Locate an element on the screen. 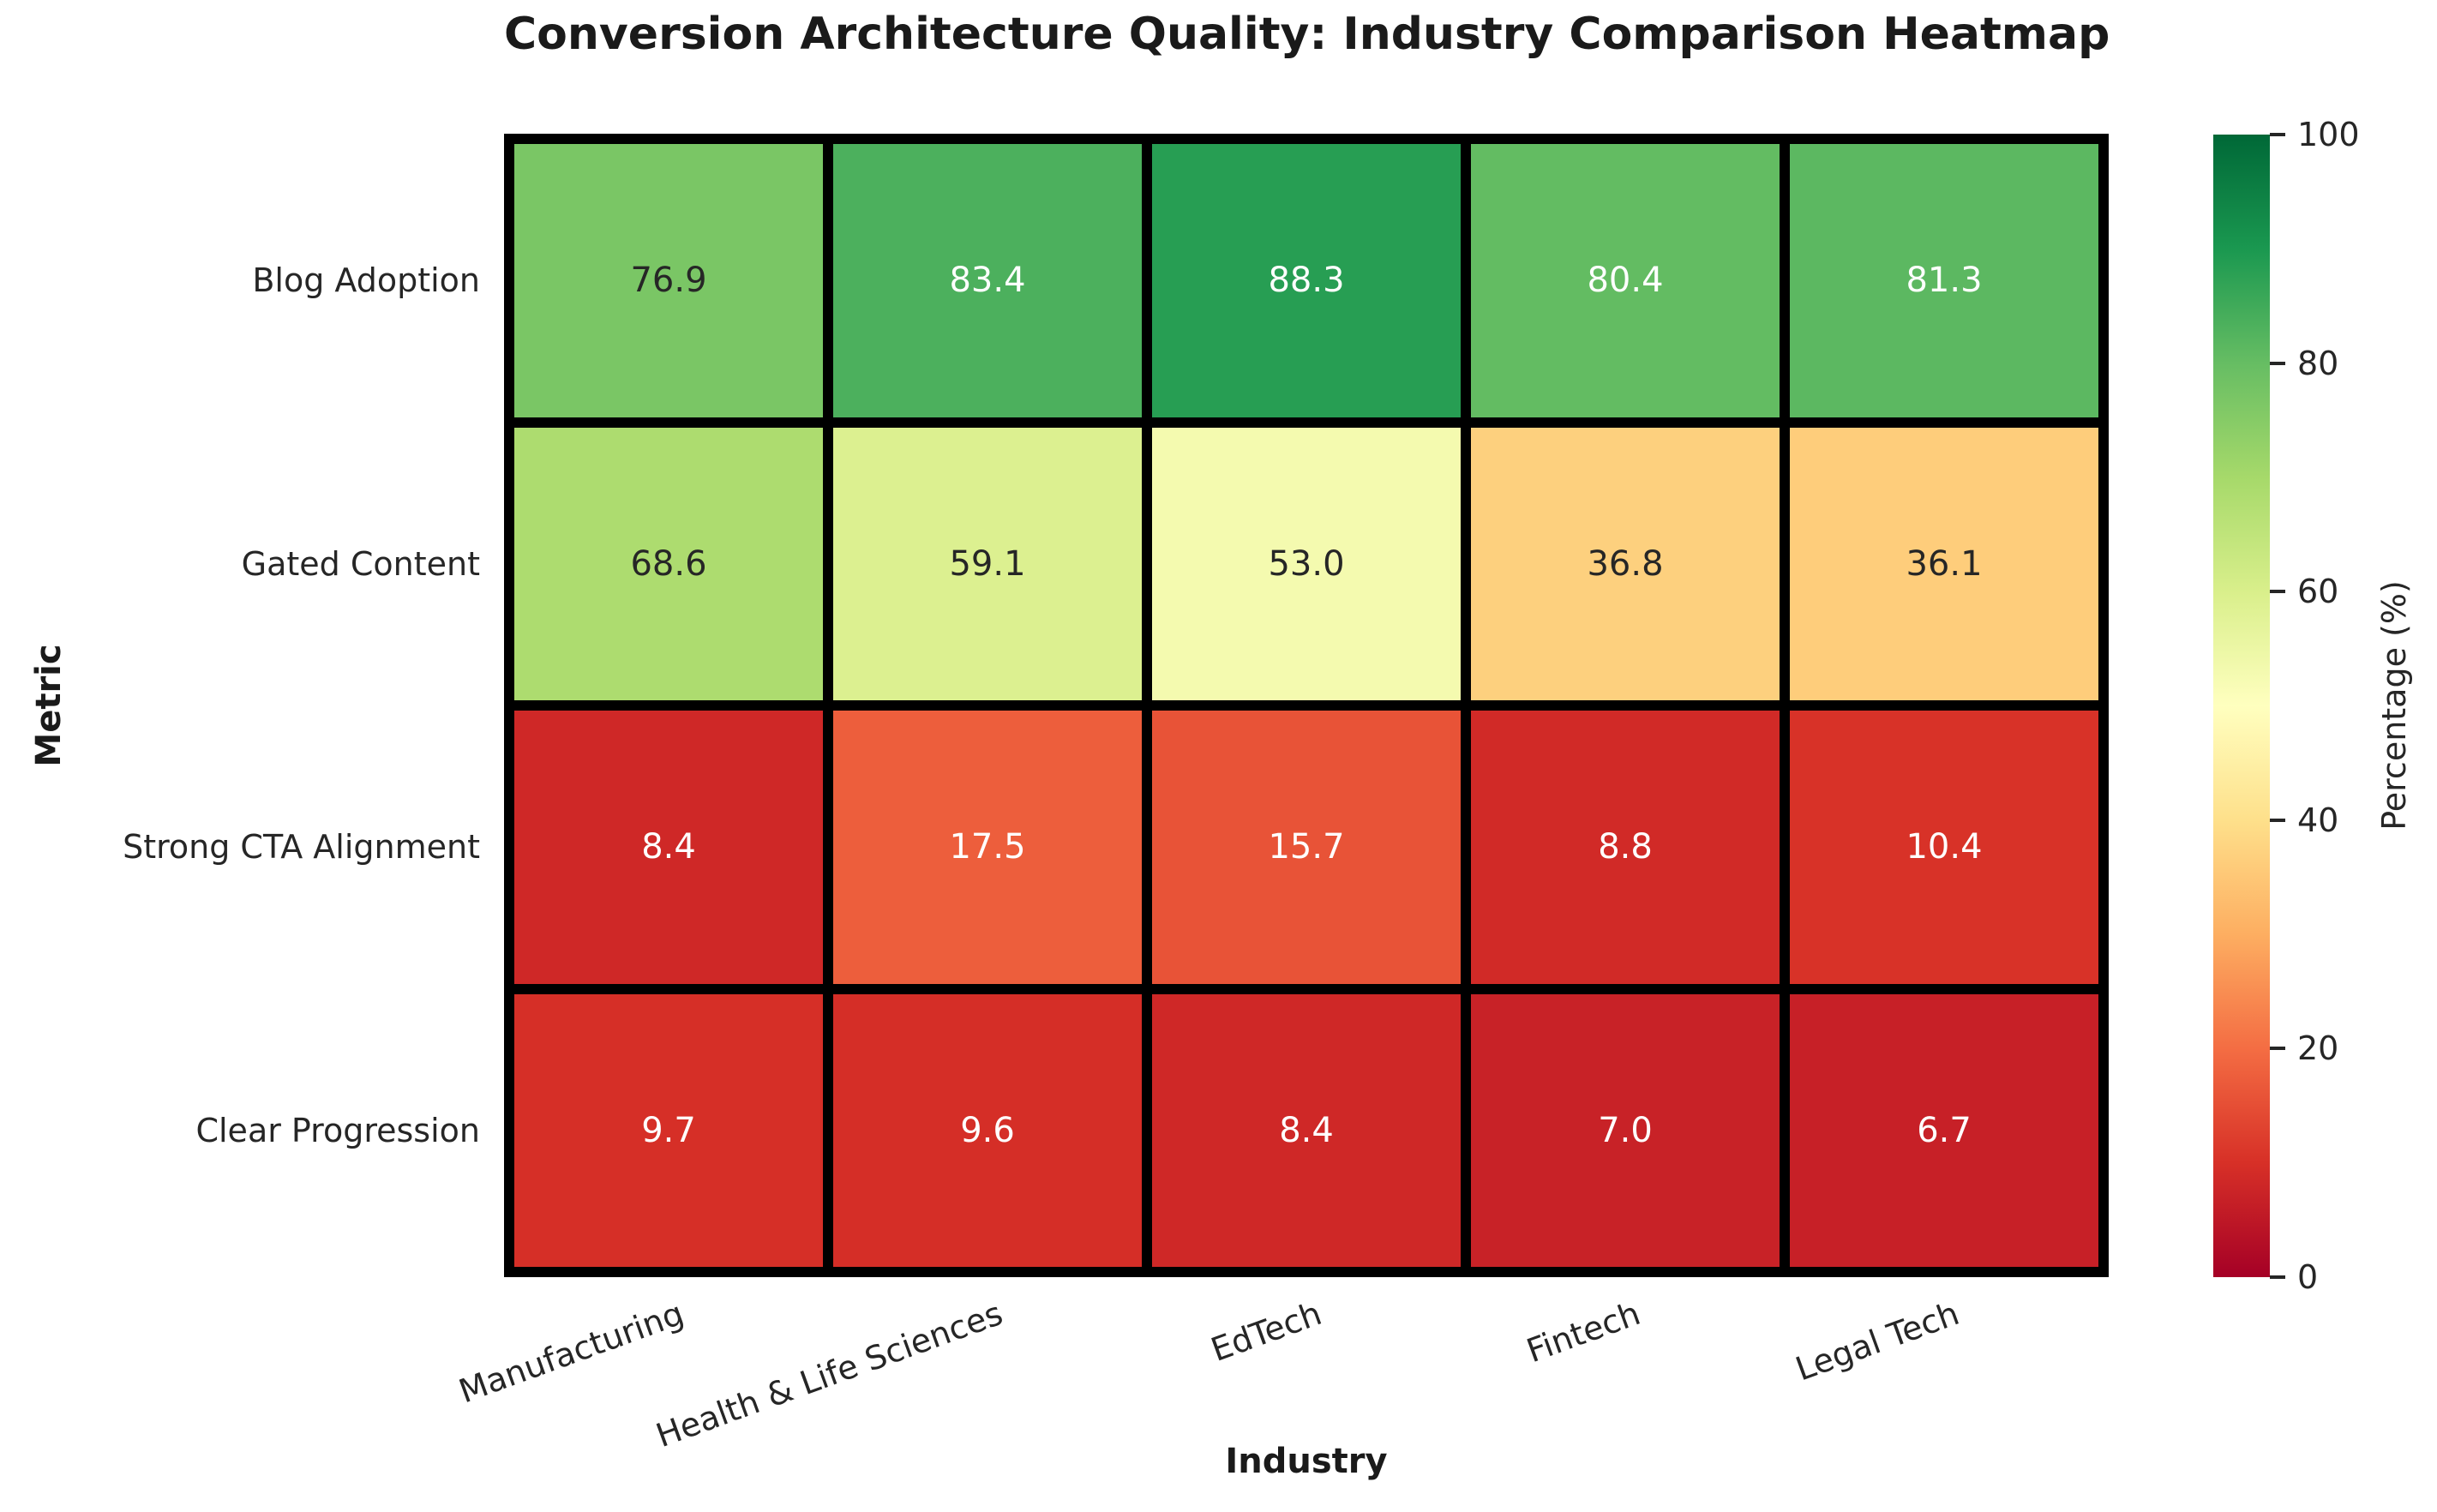 This screenshot has width=2437, height=1512. cell-value: 6.7 is located at coordinates (1945, 1130).